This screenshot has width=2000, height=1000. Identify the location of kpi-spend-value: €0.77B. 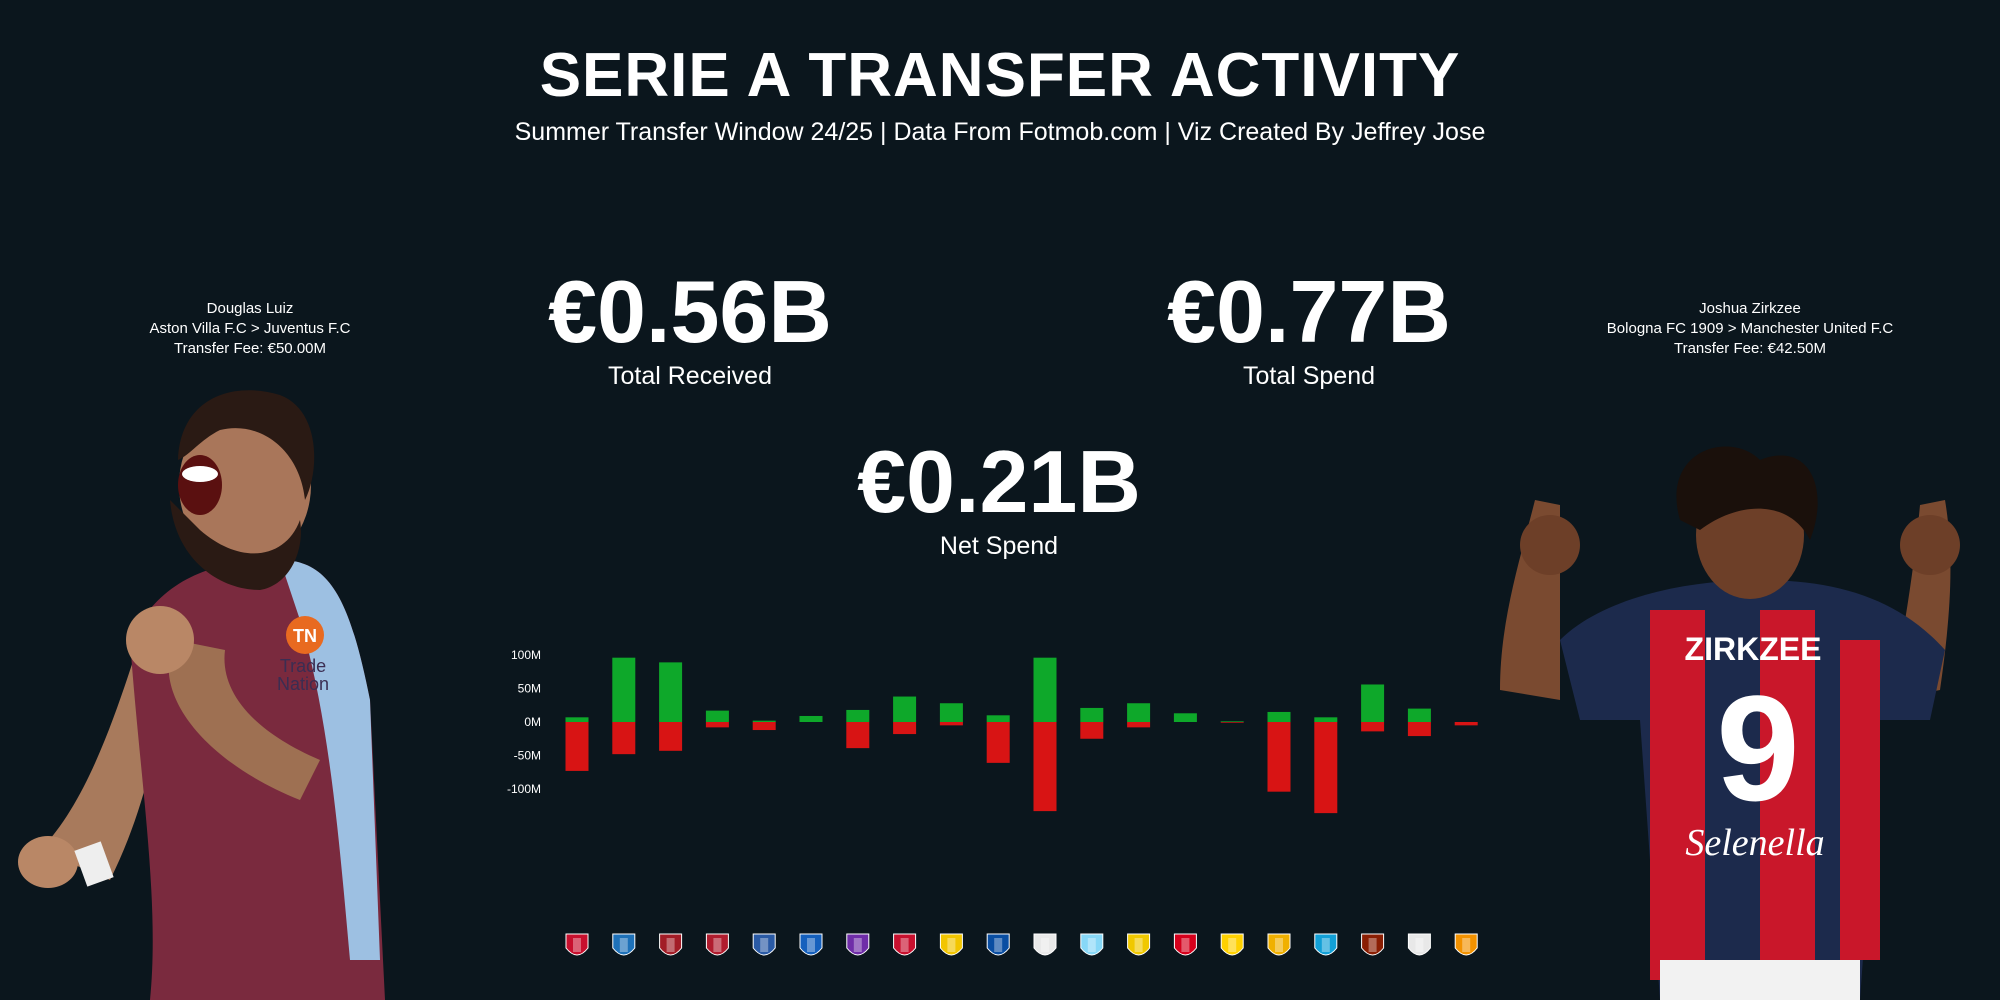
(1309, 311).